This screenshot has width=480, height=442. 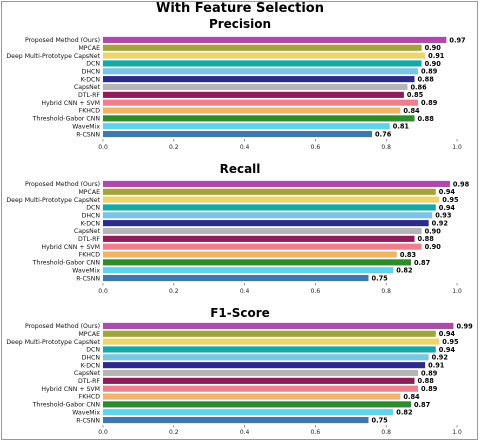 What do you see at coordinates (53, 56) in the screenshot?
I see `precision-category-label: Deep Multi-Prototype CapsNet` at bounding box center [53, 56].